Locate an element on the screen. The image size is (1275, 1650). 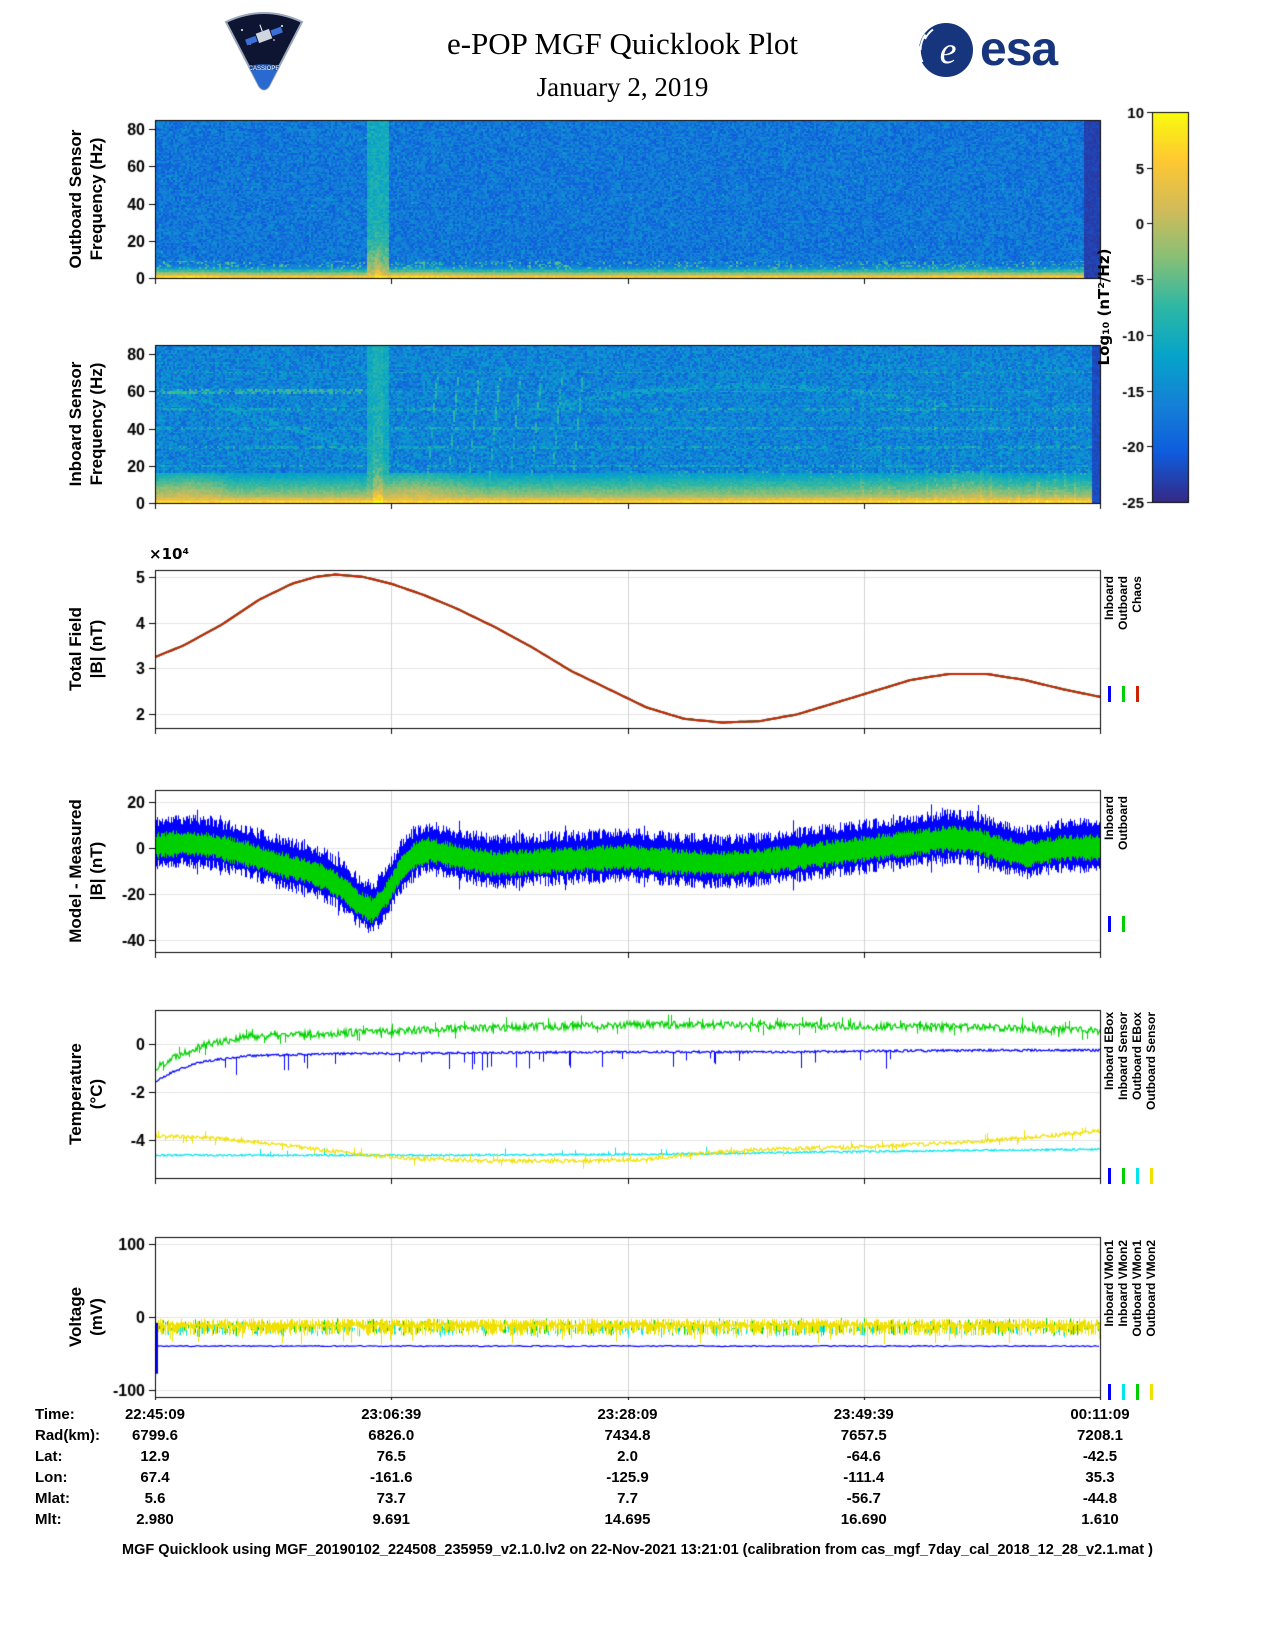
ephemeris-row-label: Mlat: is located at coordinates (52, 1498).